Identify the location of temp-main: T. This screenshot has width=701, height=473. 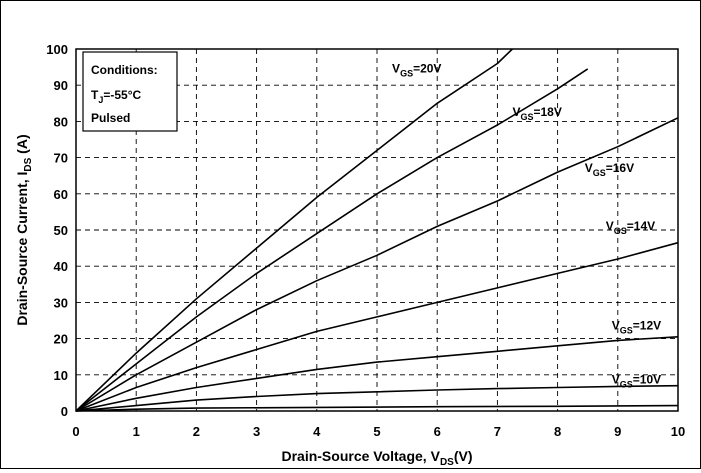
(95, 95).